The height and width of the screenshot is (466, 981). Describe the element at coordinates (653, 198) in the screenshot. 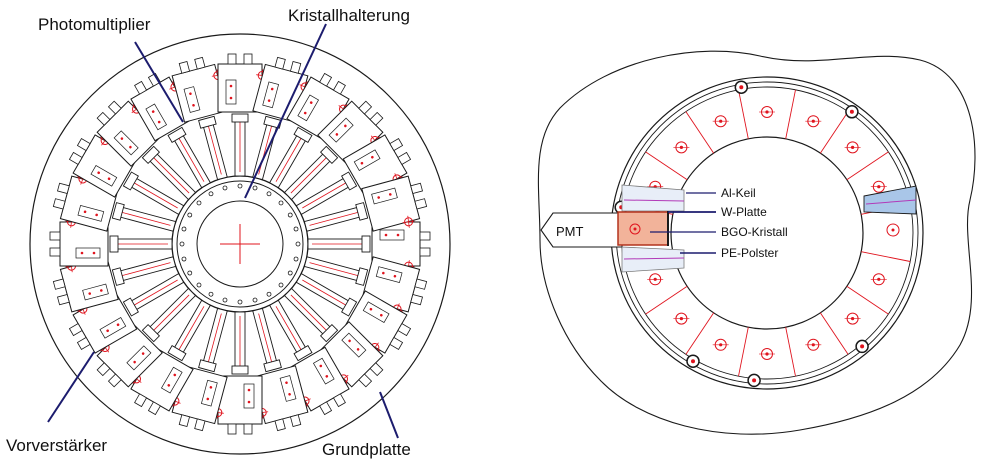

I see `al-wedge-upper` at that location.